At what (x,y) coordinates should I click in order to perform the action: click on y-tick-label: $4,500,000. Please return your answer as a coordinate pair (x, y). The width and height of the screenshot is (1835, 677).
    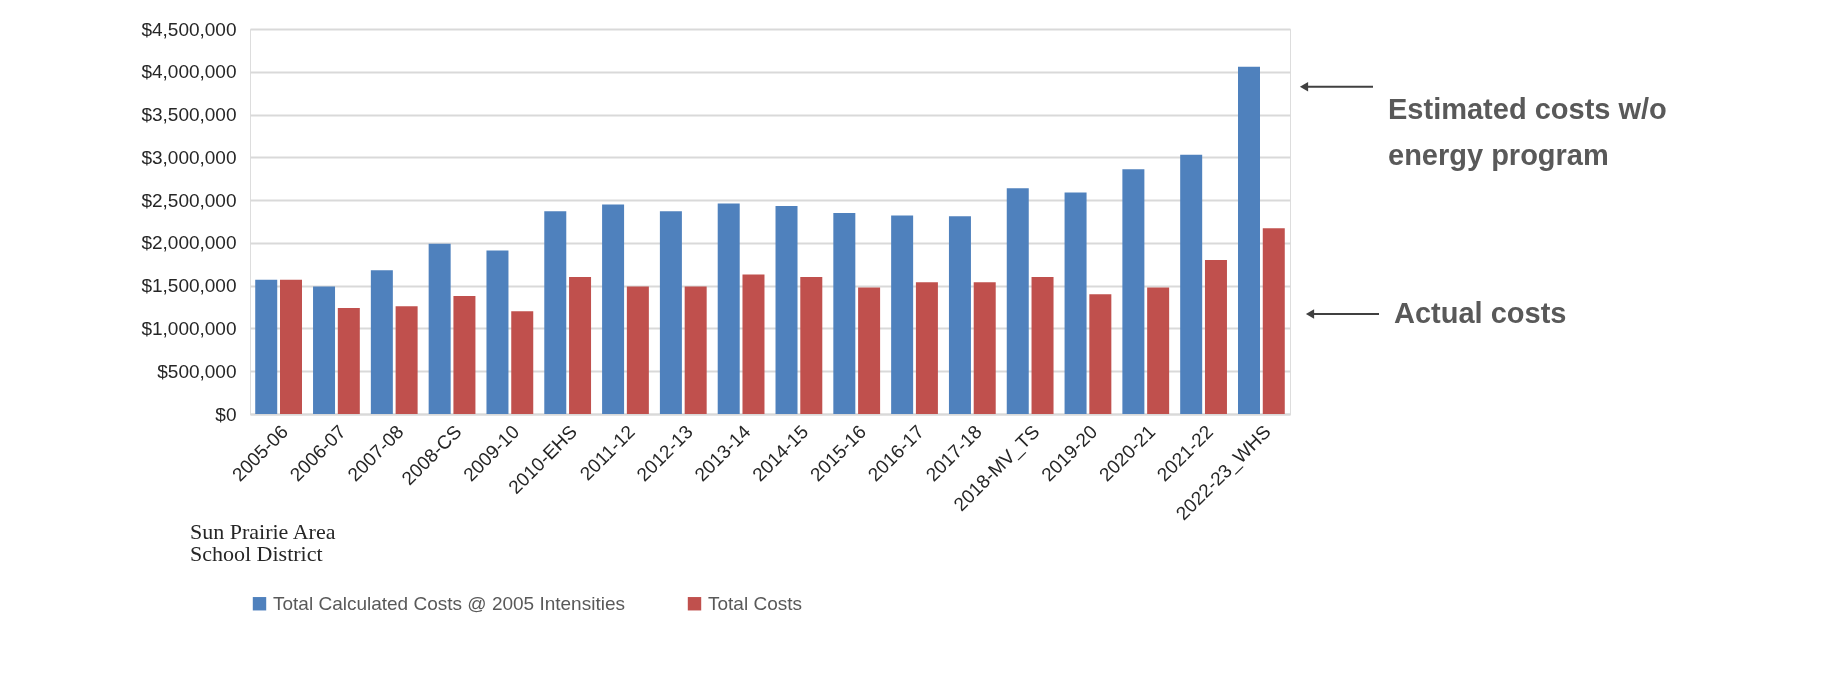
    Looking at the image, I should click on (189, 29).